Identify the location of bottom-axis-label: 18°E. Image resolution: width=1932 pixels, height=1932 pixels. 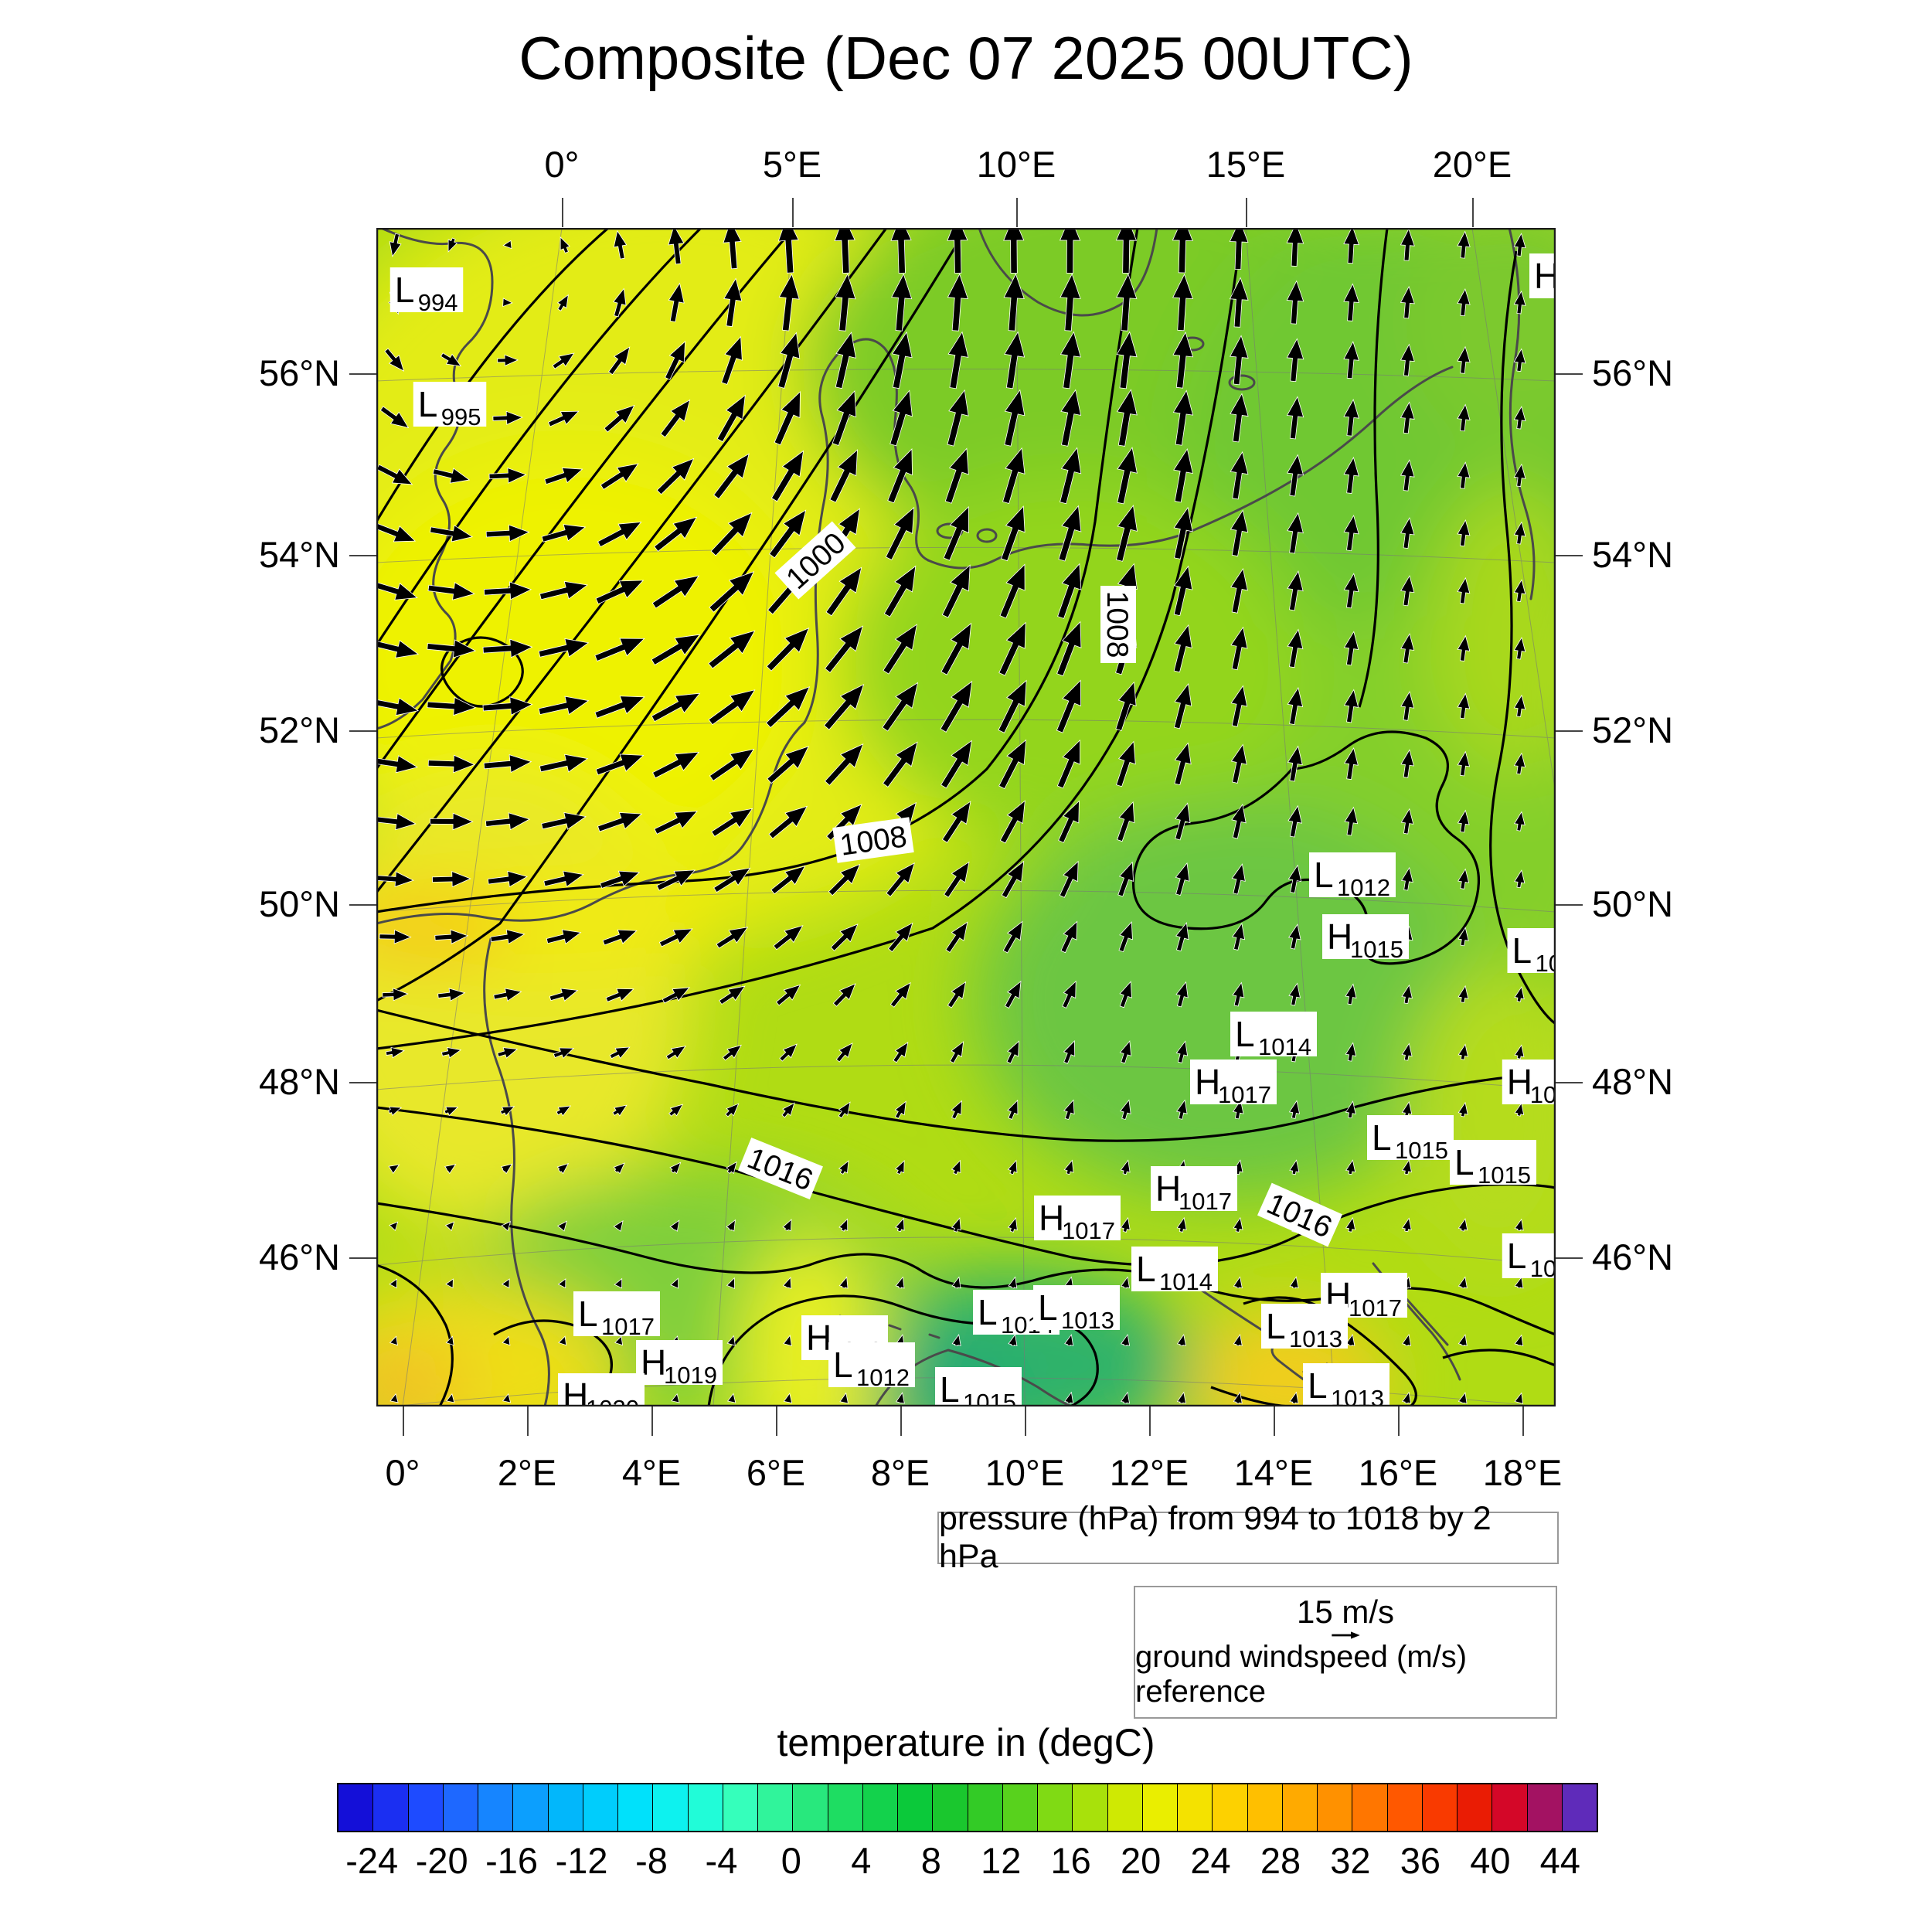
(1523, 1473).